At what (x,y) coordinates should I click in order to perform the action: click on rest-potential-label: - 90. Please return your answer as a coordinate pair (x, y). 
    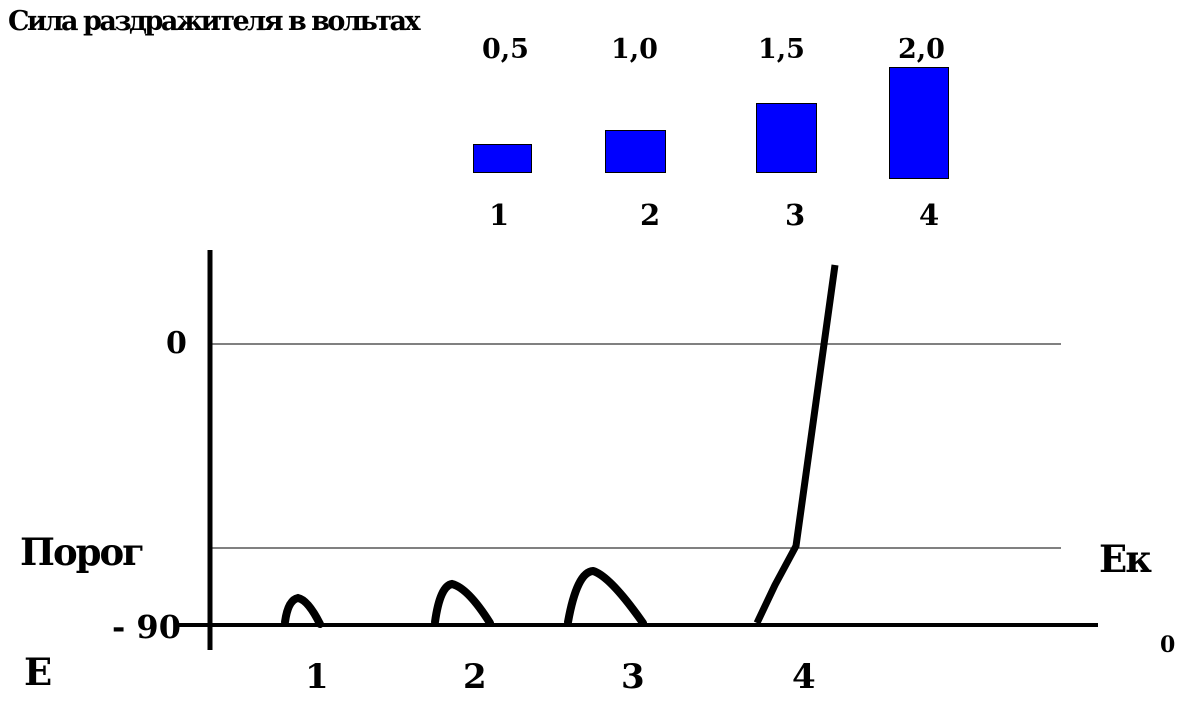
    Looking at the image, I should click on (146, 627).